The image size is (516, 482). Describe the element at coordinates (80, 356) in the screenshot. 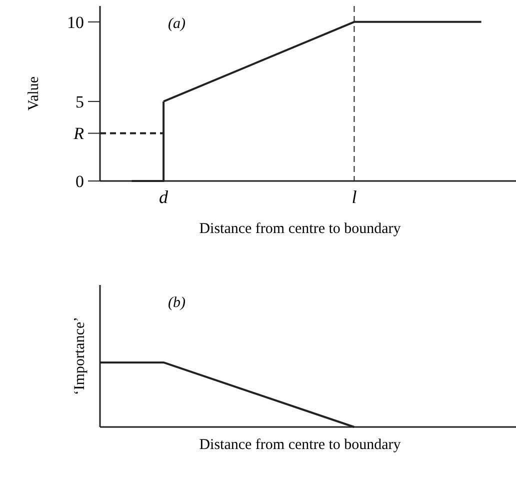

I see `y-axis-title: ‘Importance’` at that location.